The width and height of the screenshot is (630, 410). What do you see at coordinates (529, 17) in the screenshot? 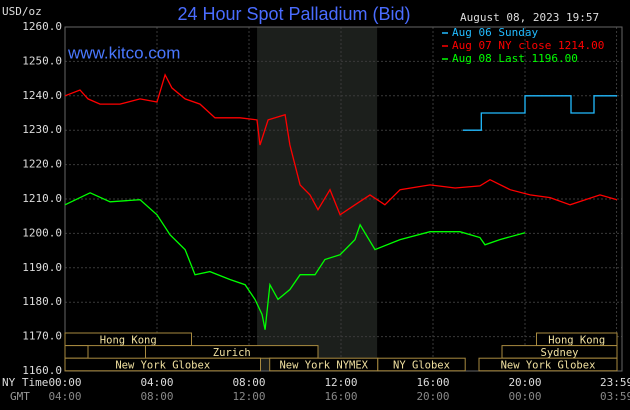
I see `timestamp: August 08, 2023 19:57` at bounding box center [529, 17].